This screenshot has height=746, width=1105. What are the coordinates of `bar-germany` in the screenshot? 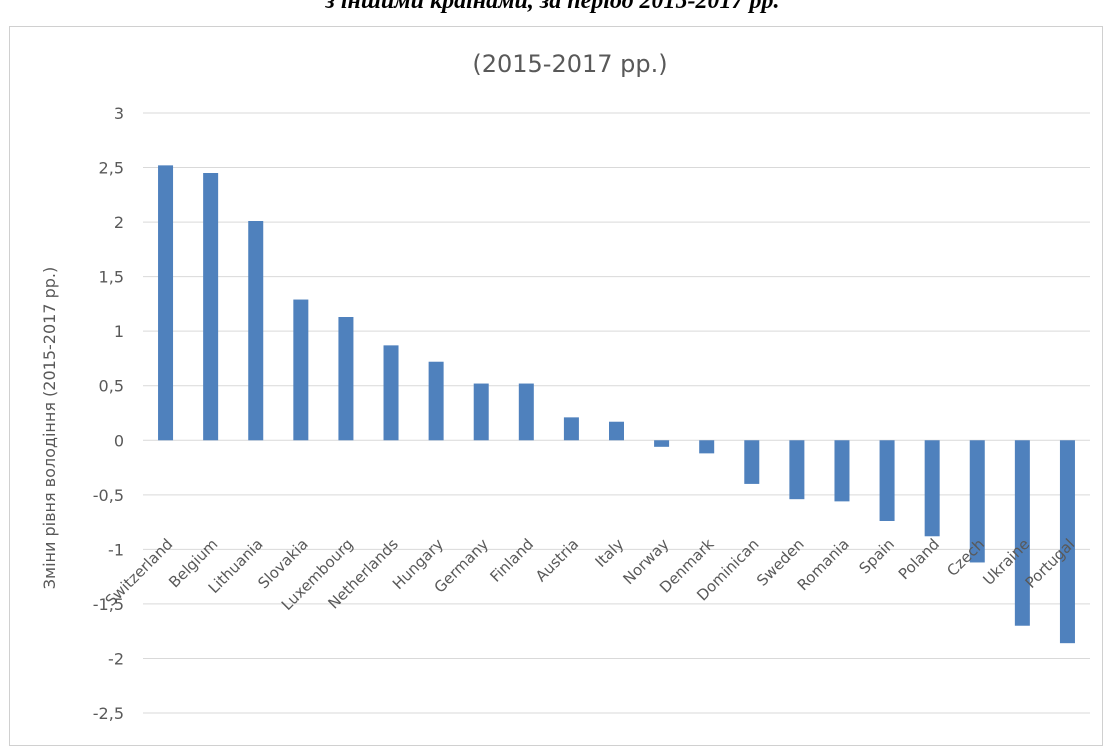 It's located at (481, 412).